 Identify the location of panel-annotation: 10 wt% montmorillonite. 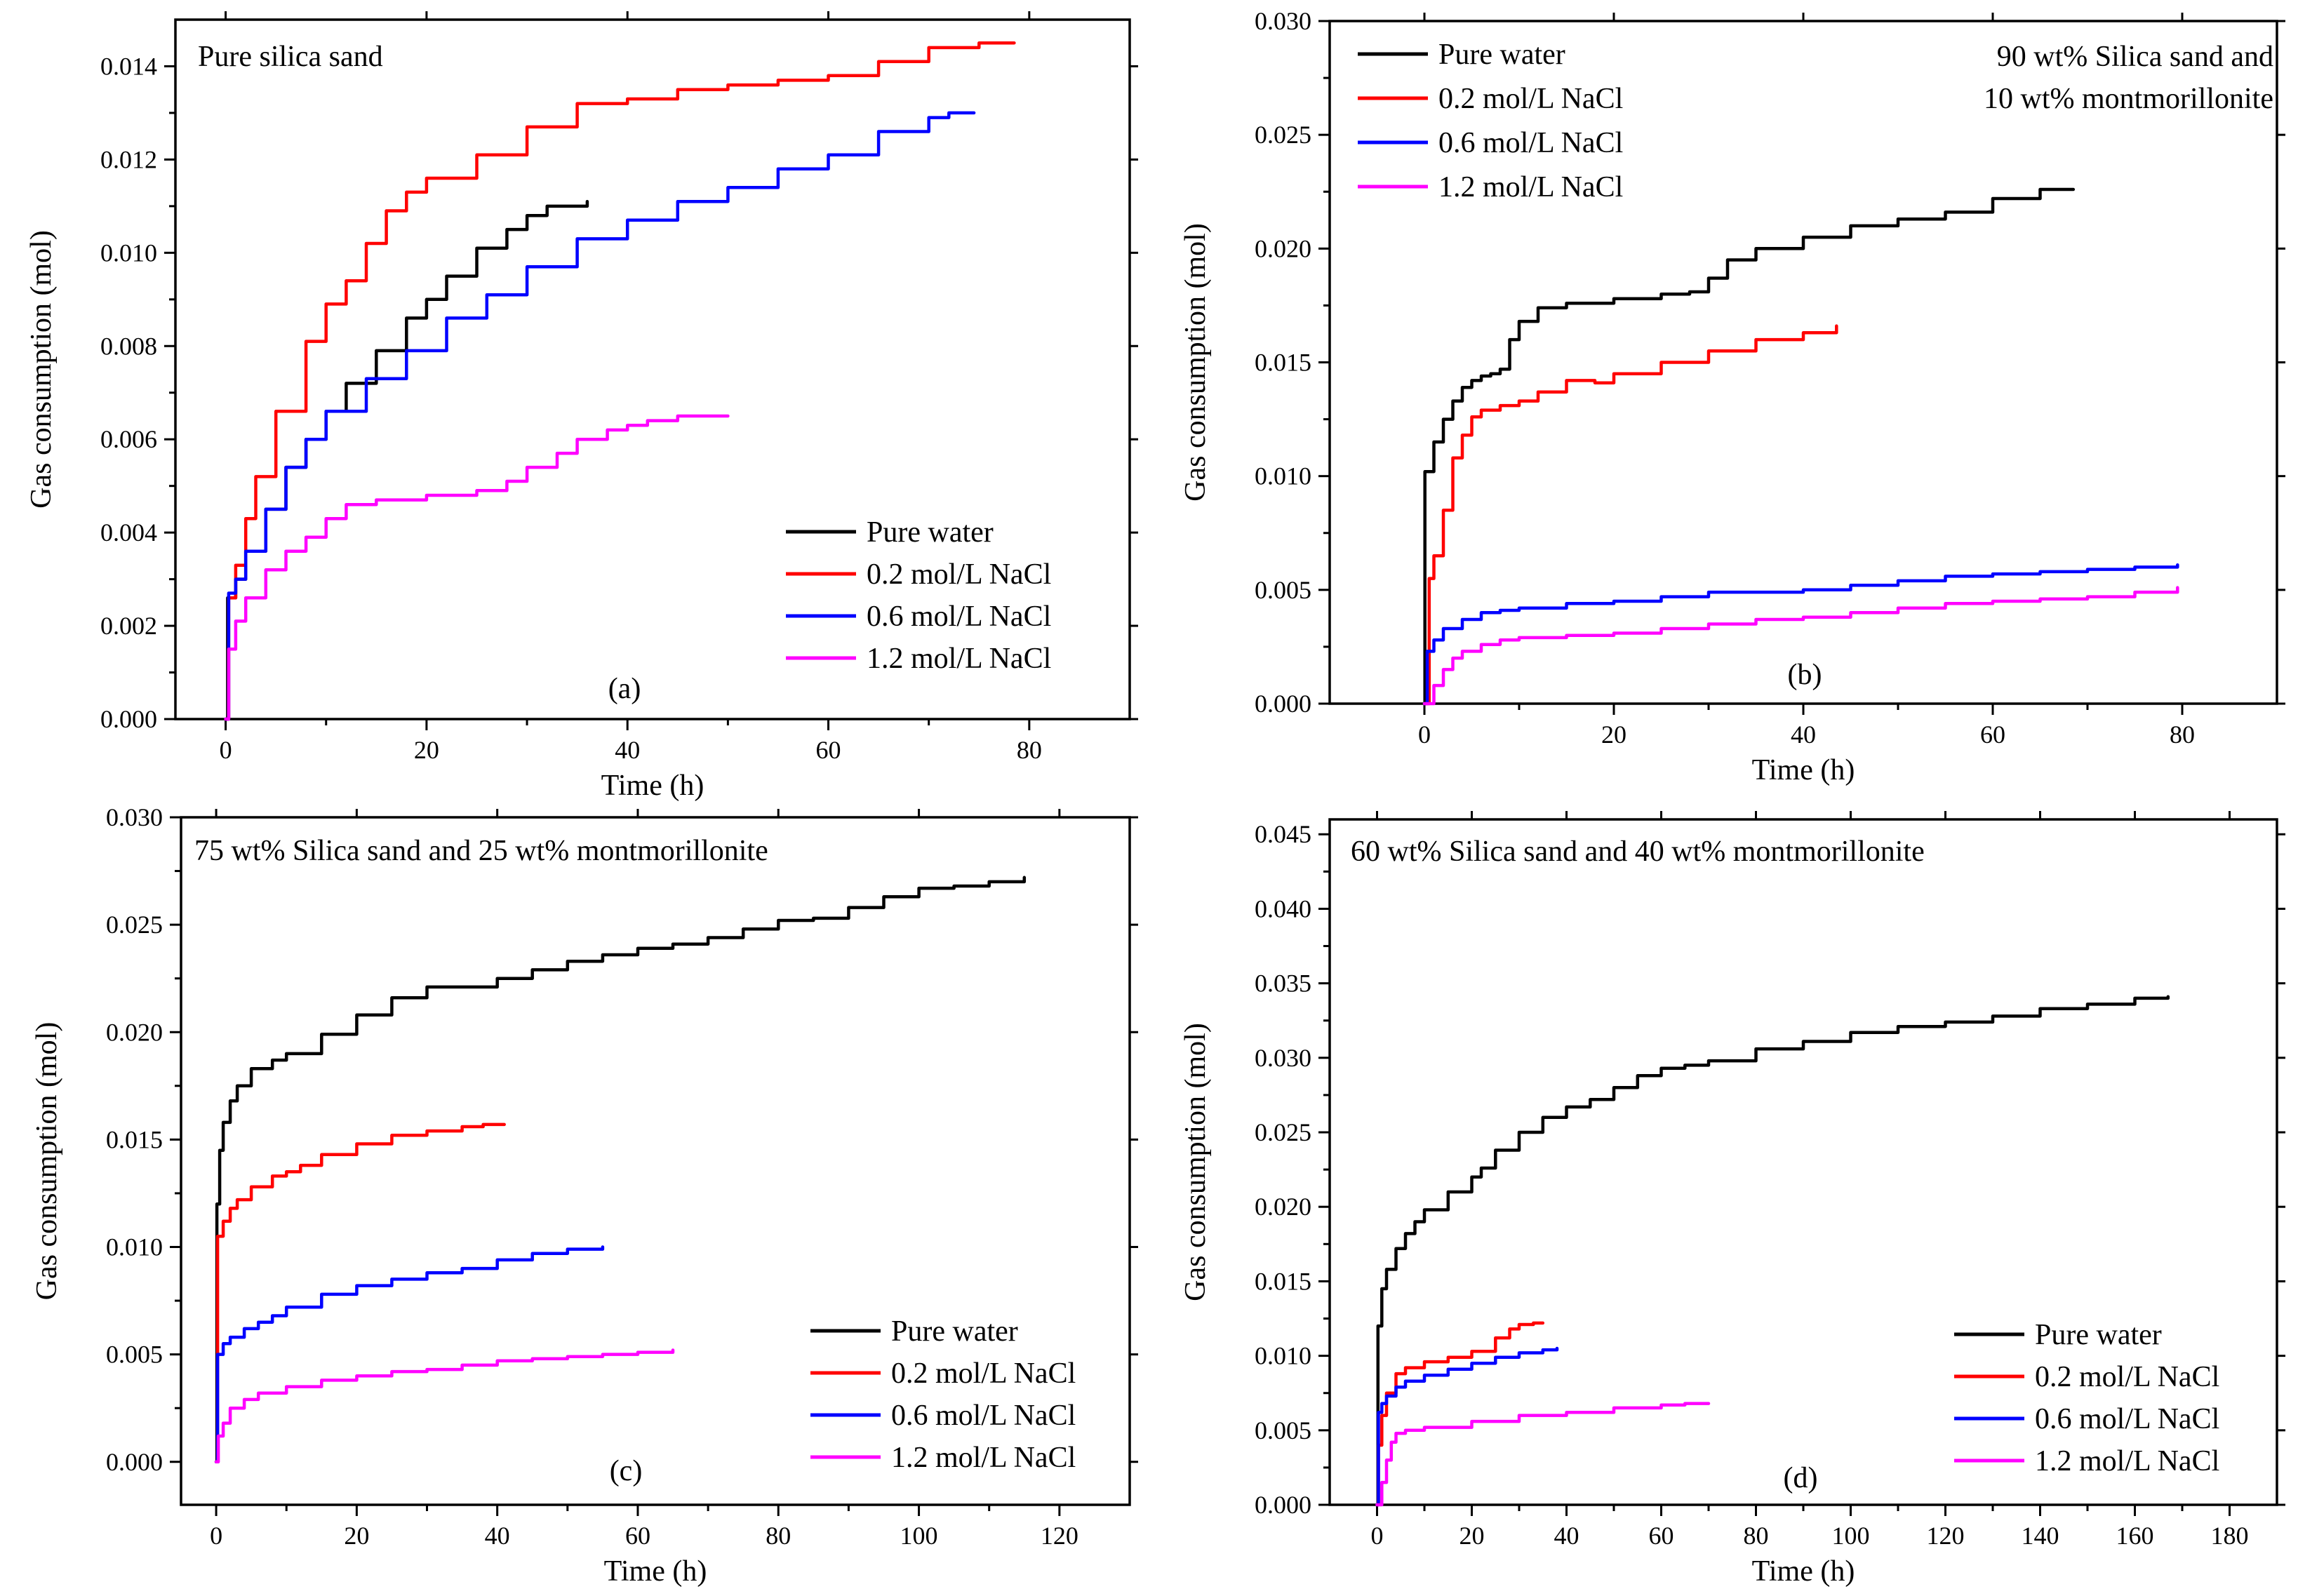
(2128, 99).